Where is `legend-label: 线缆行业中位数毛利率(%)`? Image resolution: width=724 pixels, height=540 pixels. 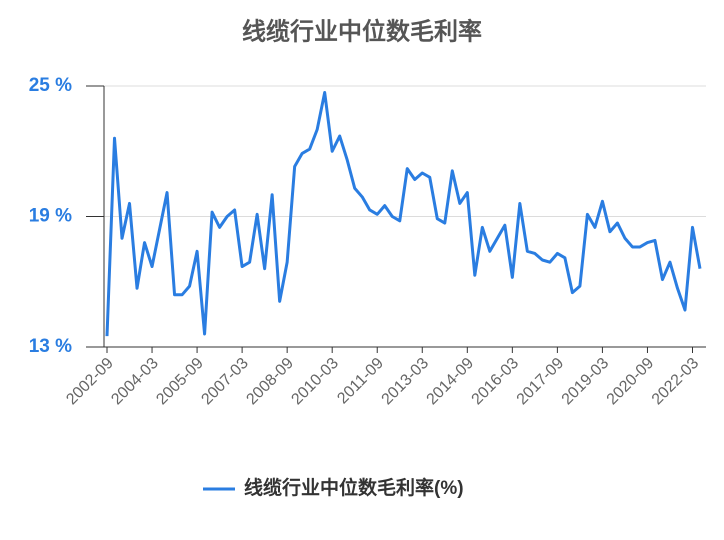 legend-label: 线缆行业中位数毛利率(%) is located at coordinates (354, 487).